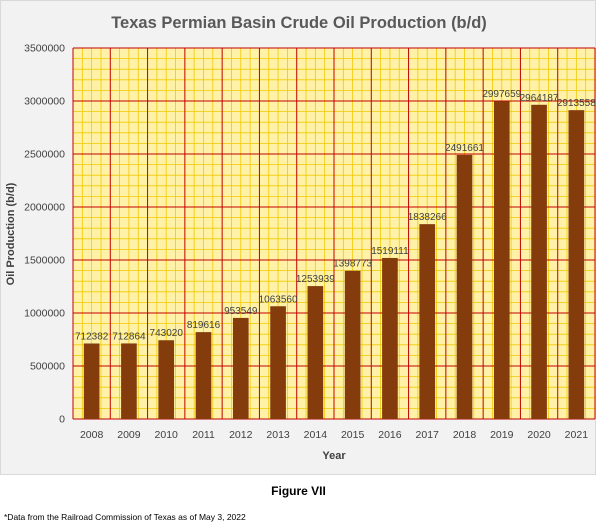 This screenshot has width=597, height=525. What do you see at coordinates (241, 435) in the screenshot?
I see `x-tick-label: 2012` at bounding box center [241, 435].